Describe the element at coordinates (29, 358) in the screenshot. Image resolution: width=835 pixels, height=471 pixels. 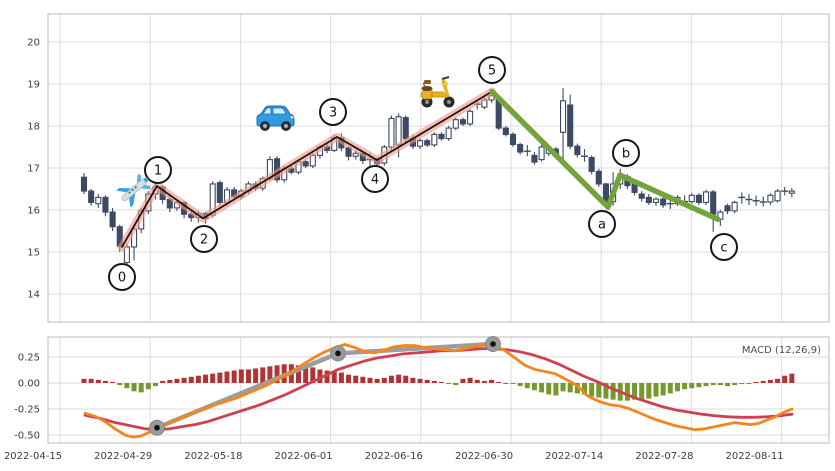
I see `macd-axis-tick-label: 0.25` at that location.